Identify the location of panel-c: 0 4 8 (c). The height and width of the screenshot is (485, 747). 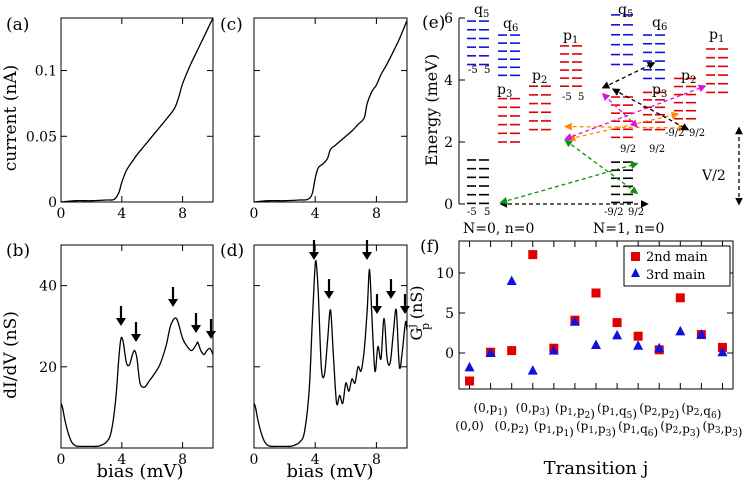
(314, 118).